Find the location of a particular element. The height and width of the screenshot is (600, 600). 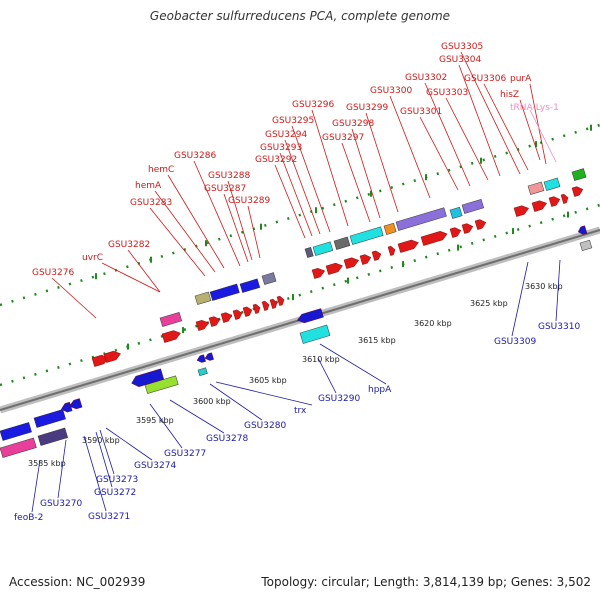

gene-label-uvrc: uvrC is located at coordinates (92, 258).